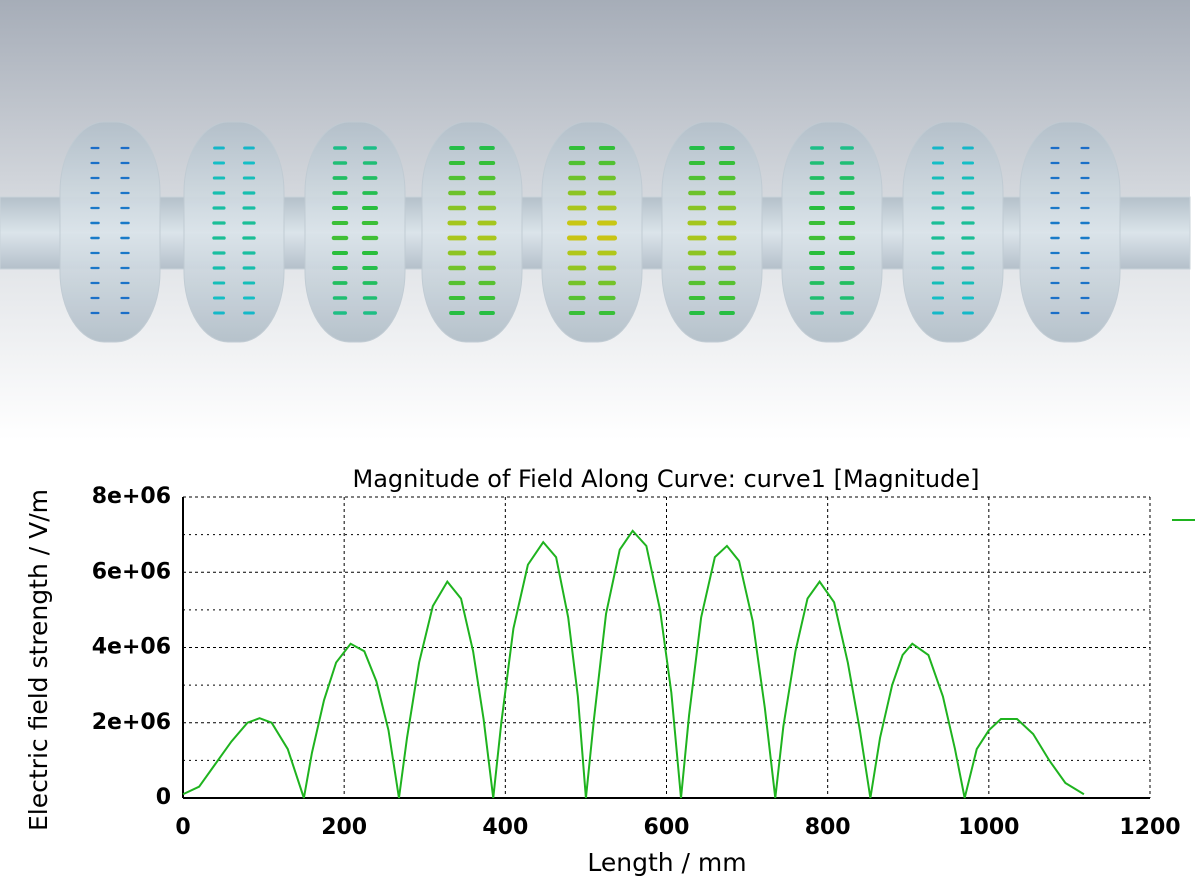 This screenshot has width=1198, height=883. Describe the element at coordinates (666, 862) in the screenshot. I see `x-axis-label: Length / mm` at that location.